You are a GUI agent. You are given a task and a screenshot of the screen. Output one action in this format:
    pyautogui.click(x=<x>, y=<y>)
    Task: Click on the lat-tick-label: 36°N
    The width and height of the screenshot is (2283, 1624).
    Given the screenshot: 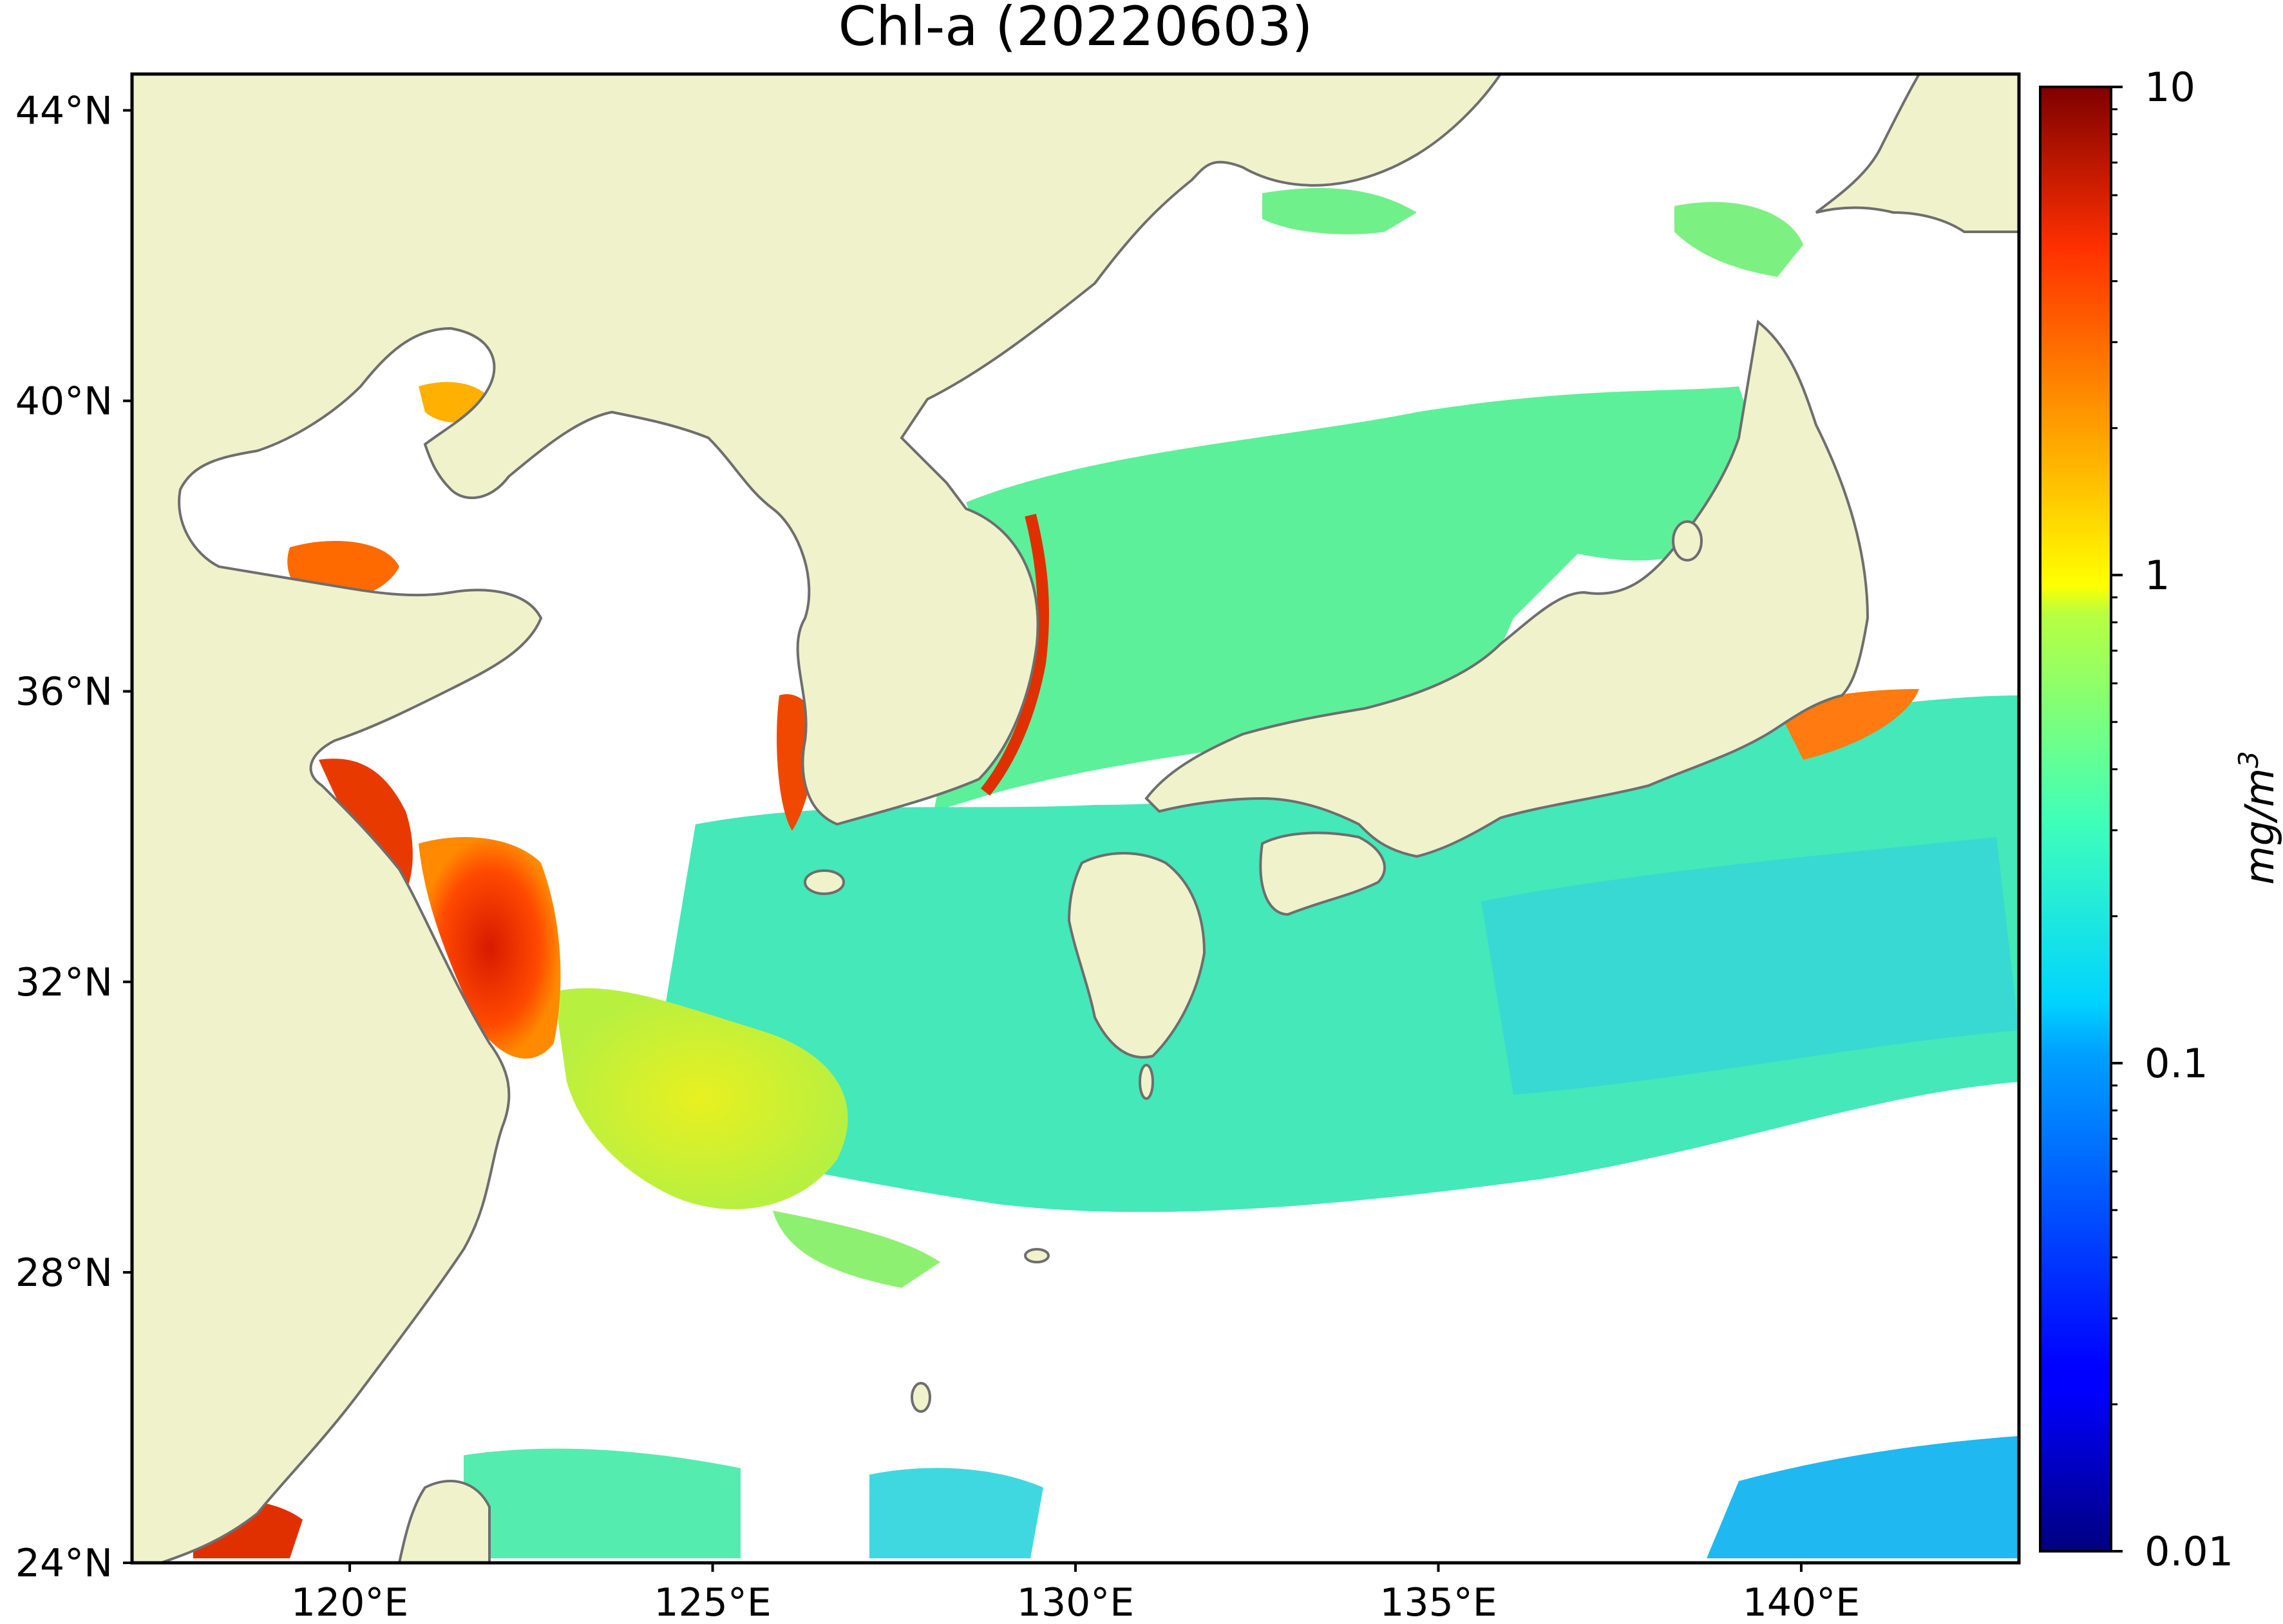 What is the action you would take?
    pyautogui.click(x=64, y=692)
    